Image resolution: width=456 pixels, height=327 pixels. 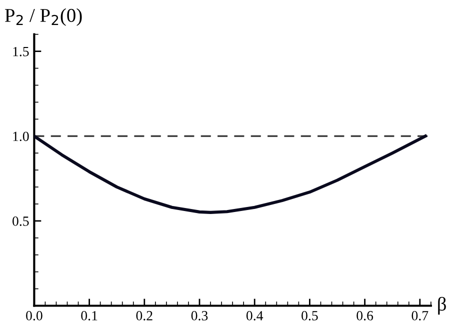 I want to click on x-tick-label: 0.7, so click(x=420, y=315).